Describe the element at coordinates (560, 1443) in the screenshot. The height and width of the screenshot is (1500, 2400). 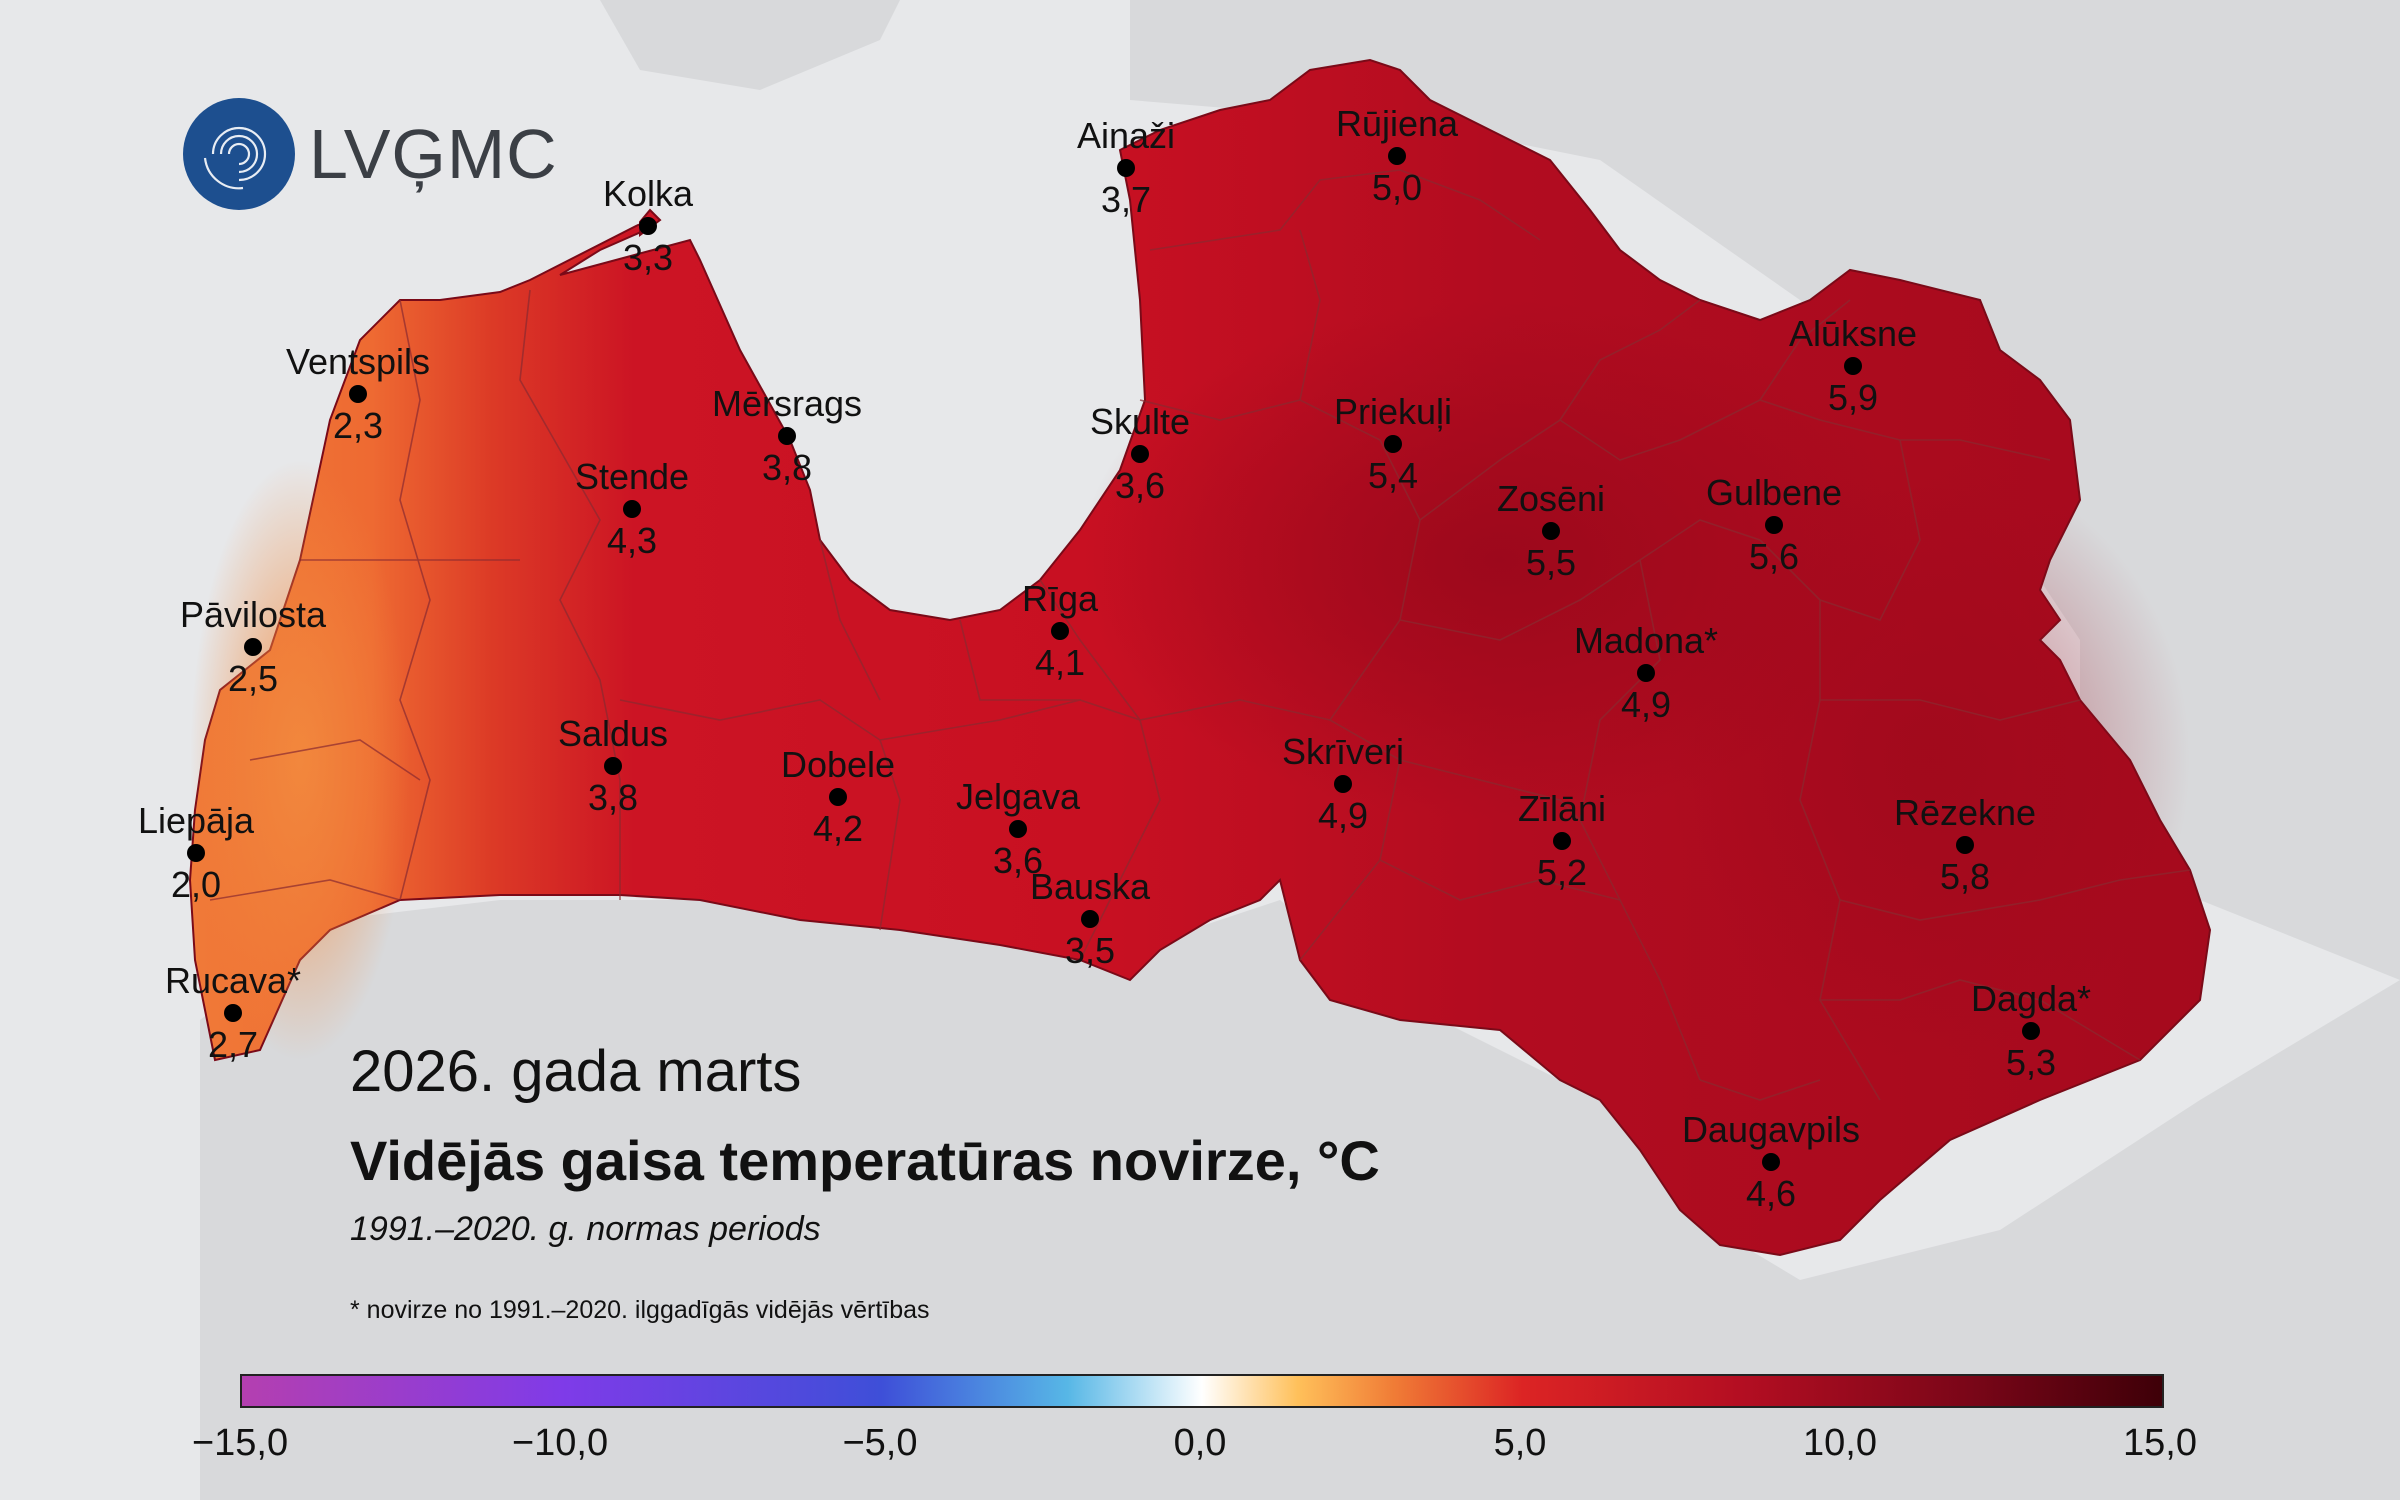
I see `scale-tick-label: −10,0` at that location.